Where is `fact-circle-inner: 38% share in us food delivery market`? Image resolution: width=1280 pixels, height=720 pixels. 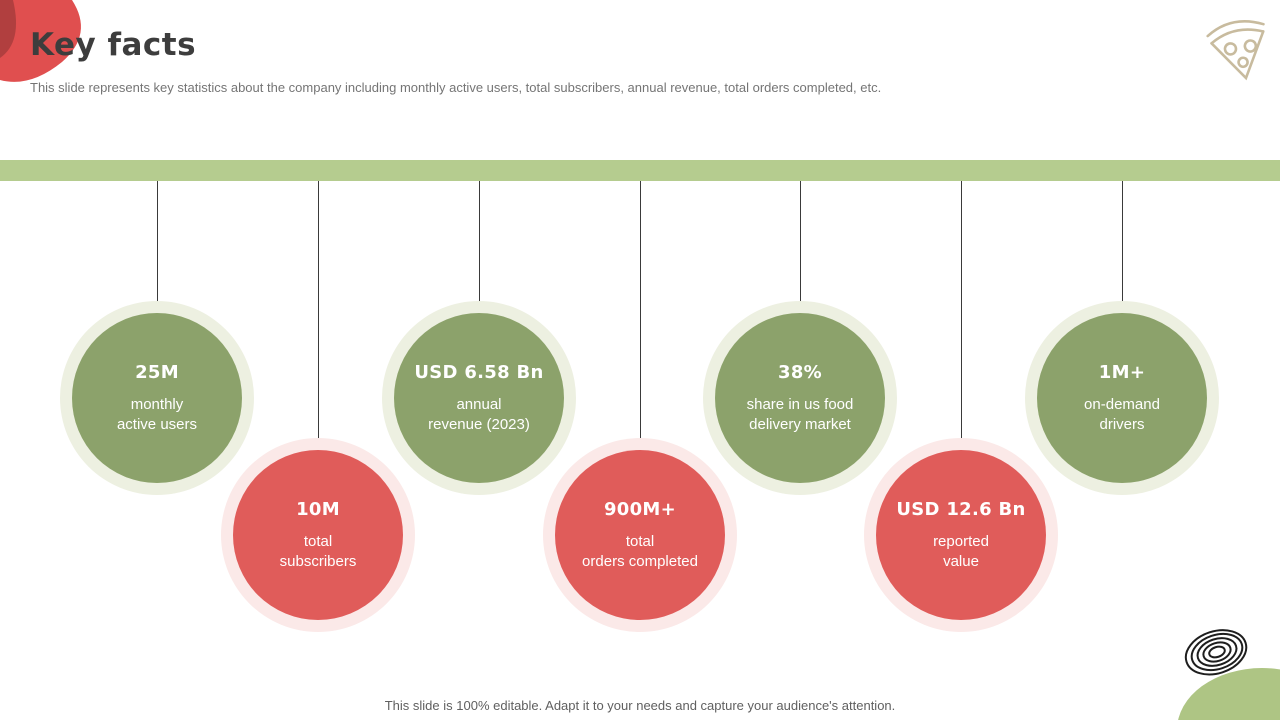
fact-circle-inner: 38% share in us food delivery market is located at coordinates (800, 398).